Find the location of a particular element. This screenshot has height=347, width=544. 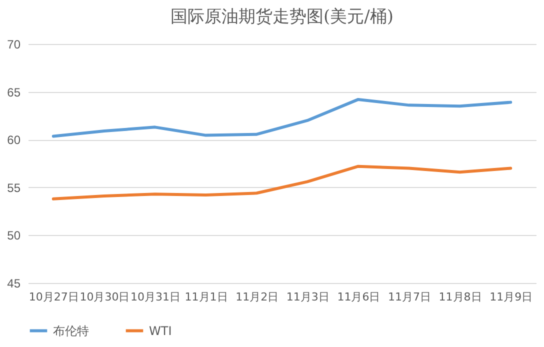

x-tick-label: 11月6日 is located at coordinates (358, 297).